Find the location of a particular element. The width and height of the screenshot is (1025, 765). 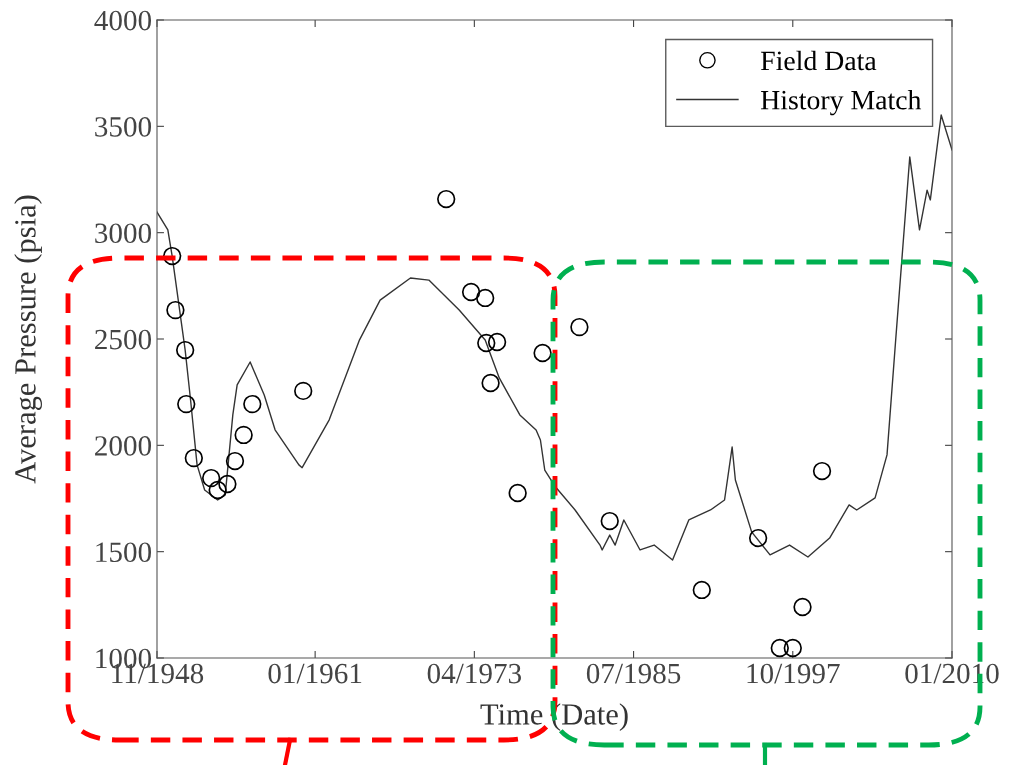

y-tick-label: 3000 is located at coordinates (123, 233).